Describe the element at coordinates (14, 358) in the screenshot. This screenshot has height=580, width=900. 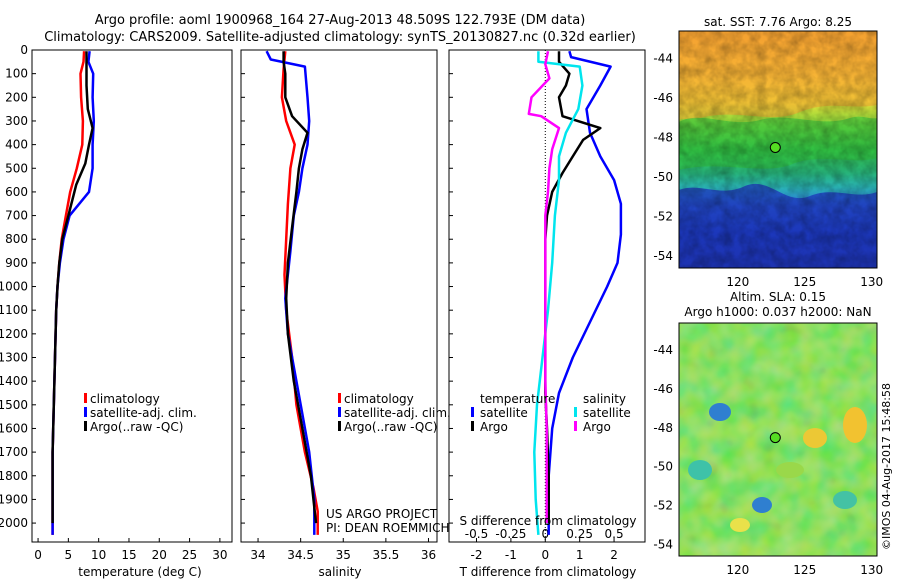
I see `depth-tick-label: 1300` at that location.